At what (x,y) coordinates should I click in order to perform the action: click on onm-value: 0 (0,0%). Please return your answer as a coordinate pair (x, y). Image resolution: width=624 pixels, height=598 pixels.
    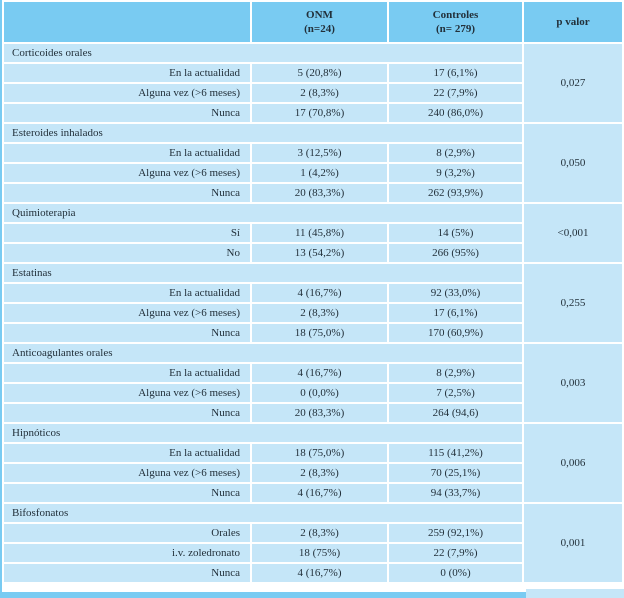
    Looking at the image, I should click on (319, 393).